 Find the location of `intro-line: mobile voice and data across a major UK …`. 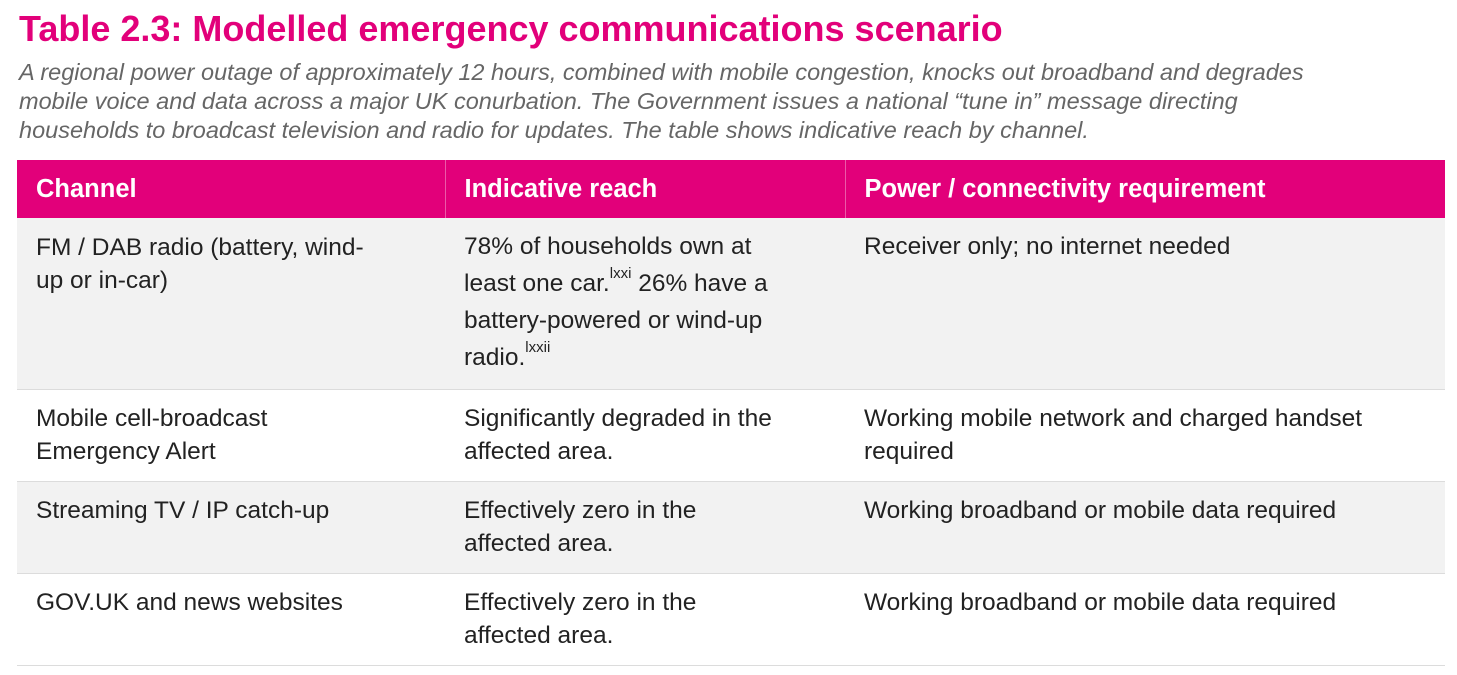

intro-line: mobile voice and data across a major UK … is located at coordinates (628, 101).